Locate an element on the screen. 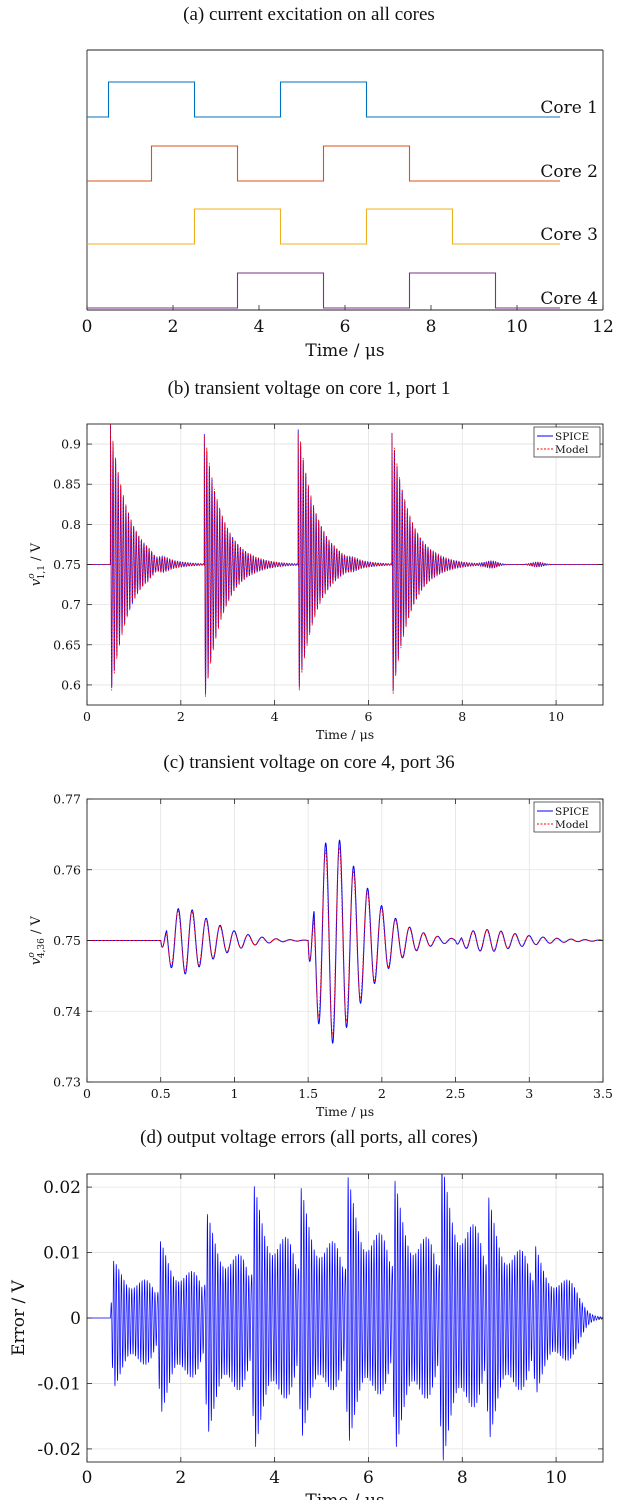  panel-b-legend-box is located at coordinates (567, 442).